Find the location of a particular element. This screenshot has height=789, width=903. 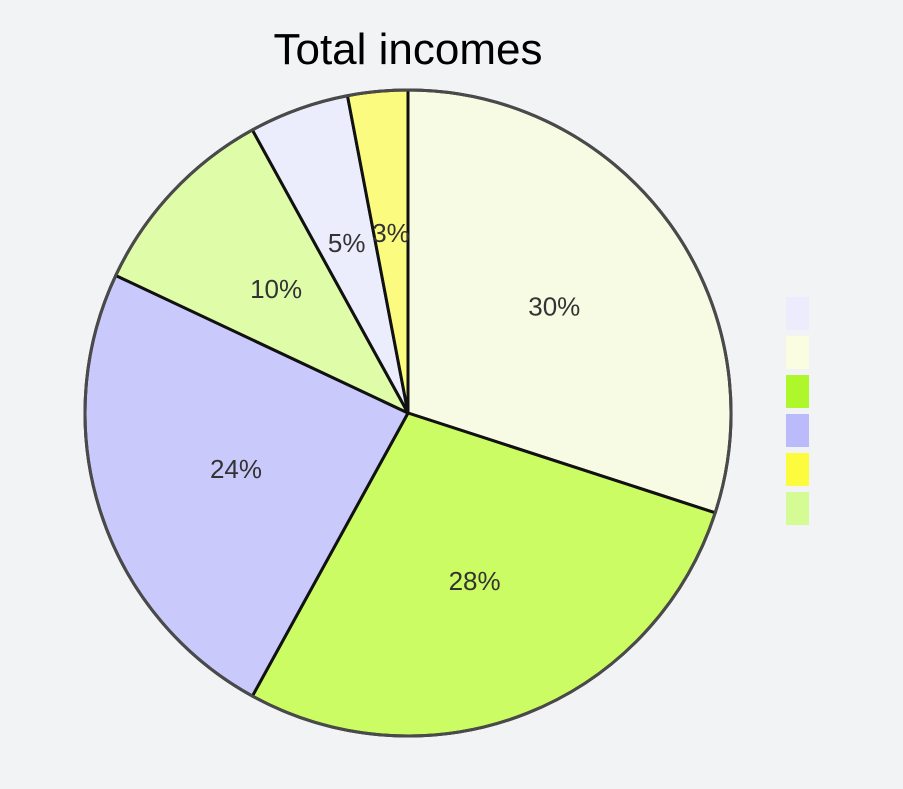

chart-title: Total incomes is located at coordinates (407, 49).